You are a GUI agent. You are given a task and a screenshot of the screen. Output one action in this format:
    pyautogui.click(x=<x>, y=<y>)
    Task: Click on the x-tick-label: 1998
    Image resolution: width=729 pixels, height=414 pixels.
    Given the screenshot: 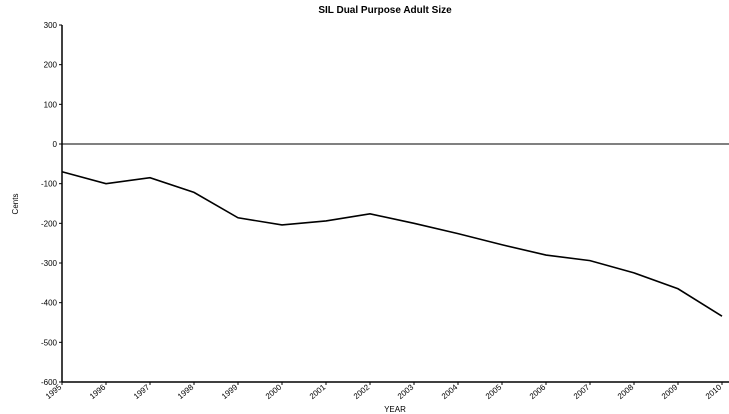 What is the action you would take?
    pyautogui.click(x=186, y=391)
    